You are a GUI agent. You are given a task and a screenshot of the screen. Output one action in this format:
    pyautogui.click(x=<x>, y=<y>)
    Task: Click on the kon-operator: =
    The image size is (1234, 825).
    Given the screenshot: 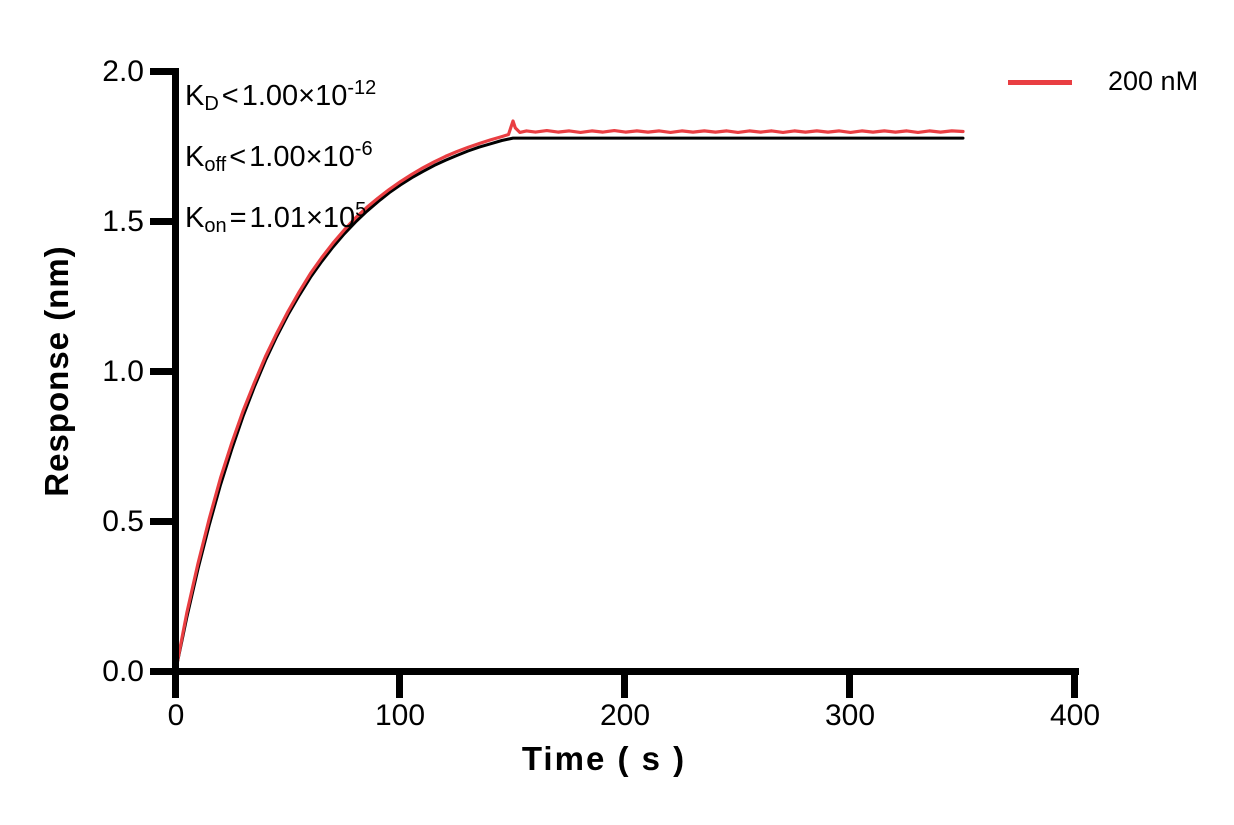 What is the action you would take?
    pyautogui.click(x=238, y=218)
    